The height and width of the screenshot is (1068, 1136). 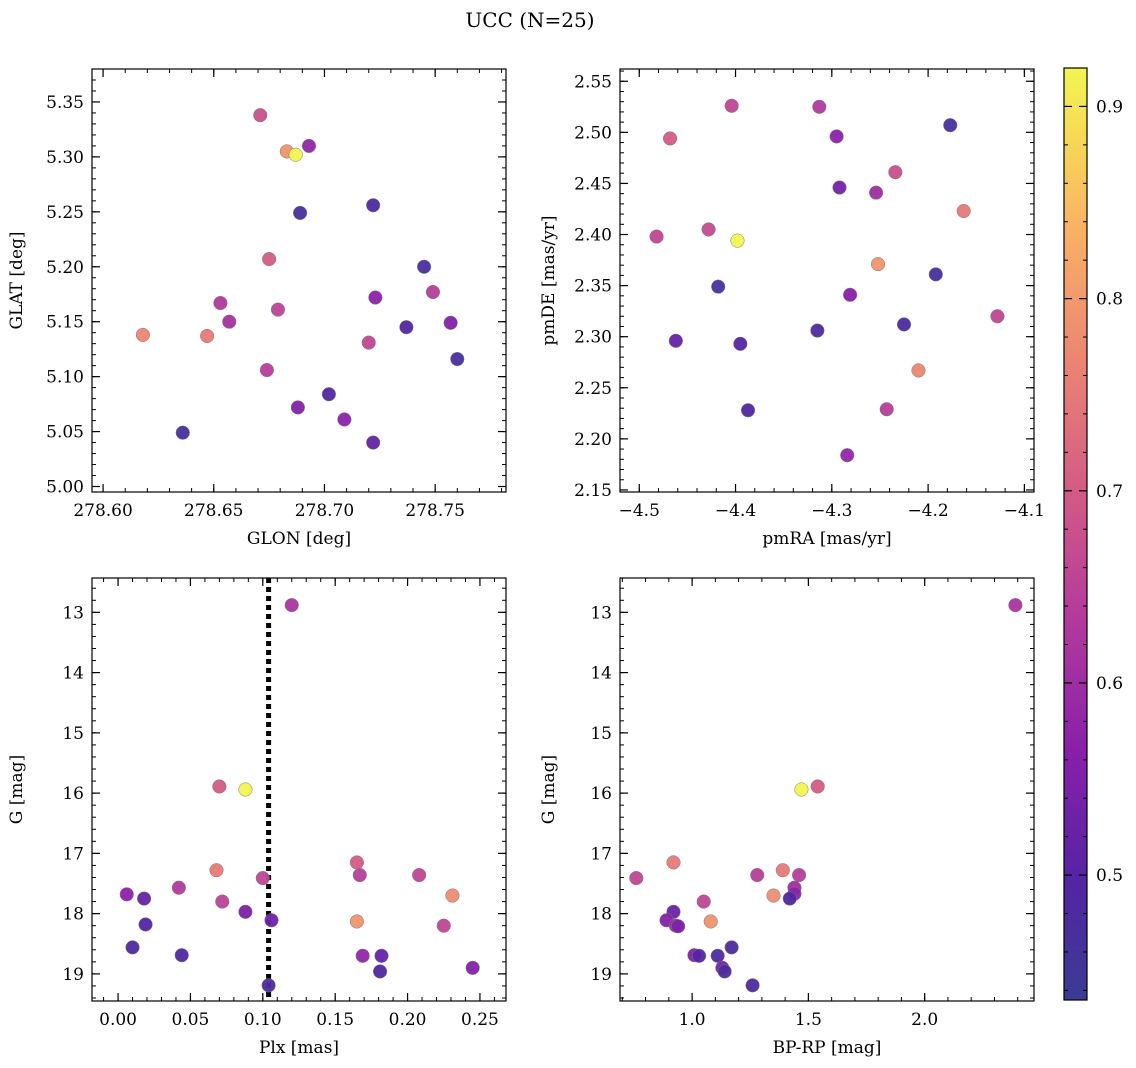 I want to click on y-tick-label: 5.05, so click(x=65, y=433).